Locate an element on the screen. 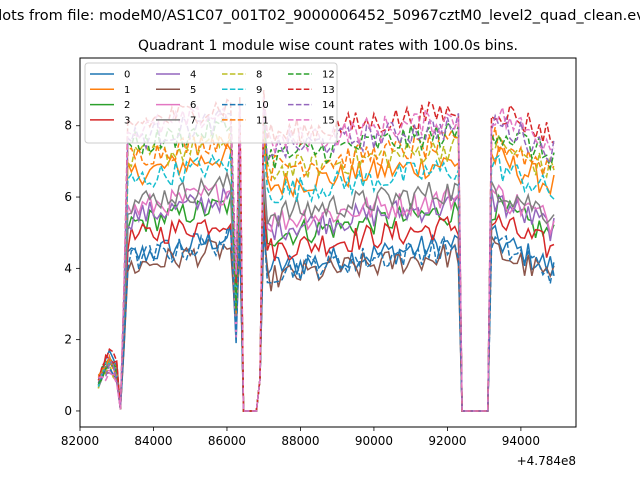 The width and height of the screenshot is (640, 480). legend-label-15: 15 is located at coordinates (328, 120).